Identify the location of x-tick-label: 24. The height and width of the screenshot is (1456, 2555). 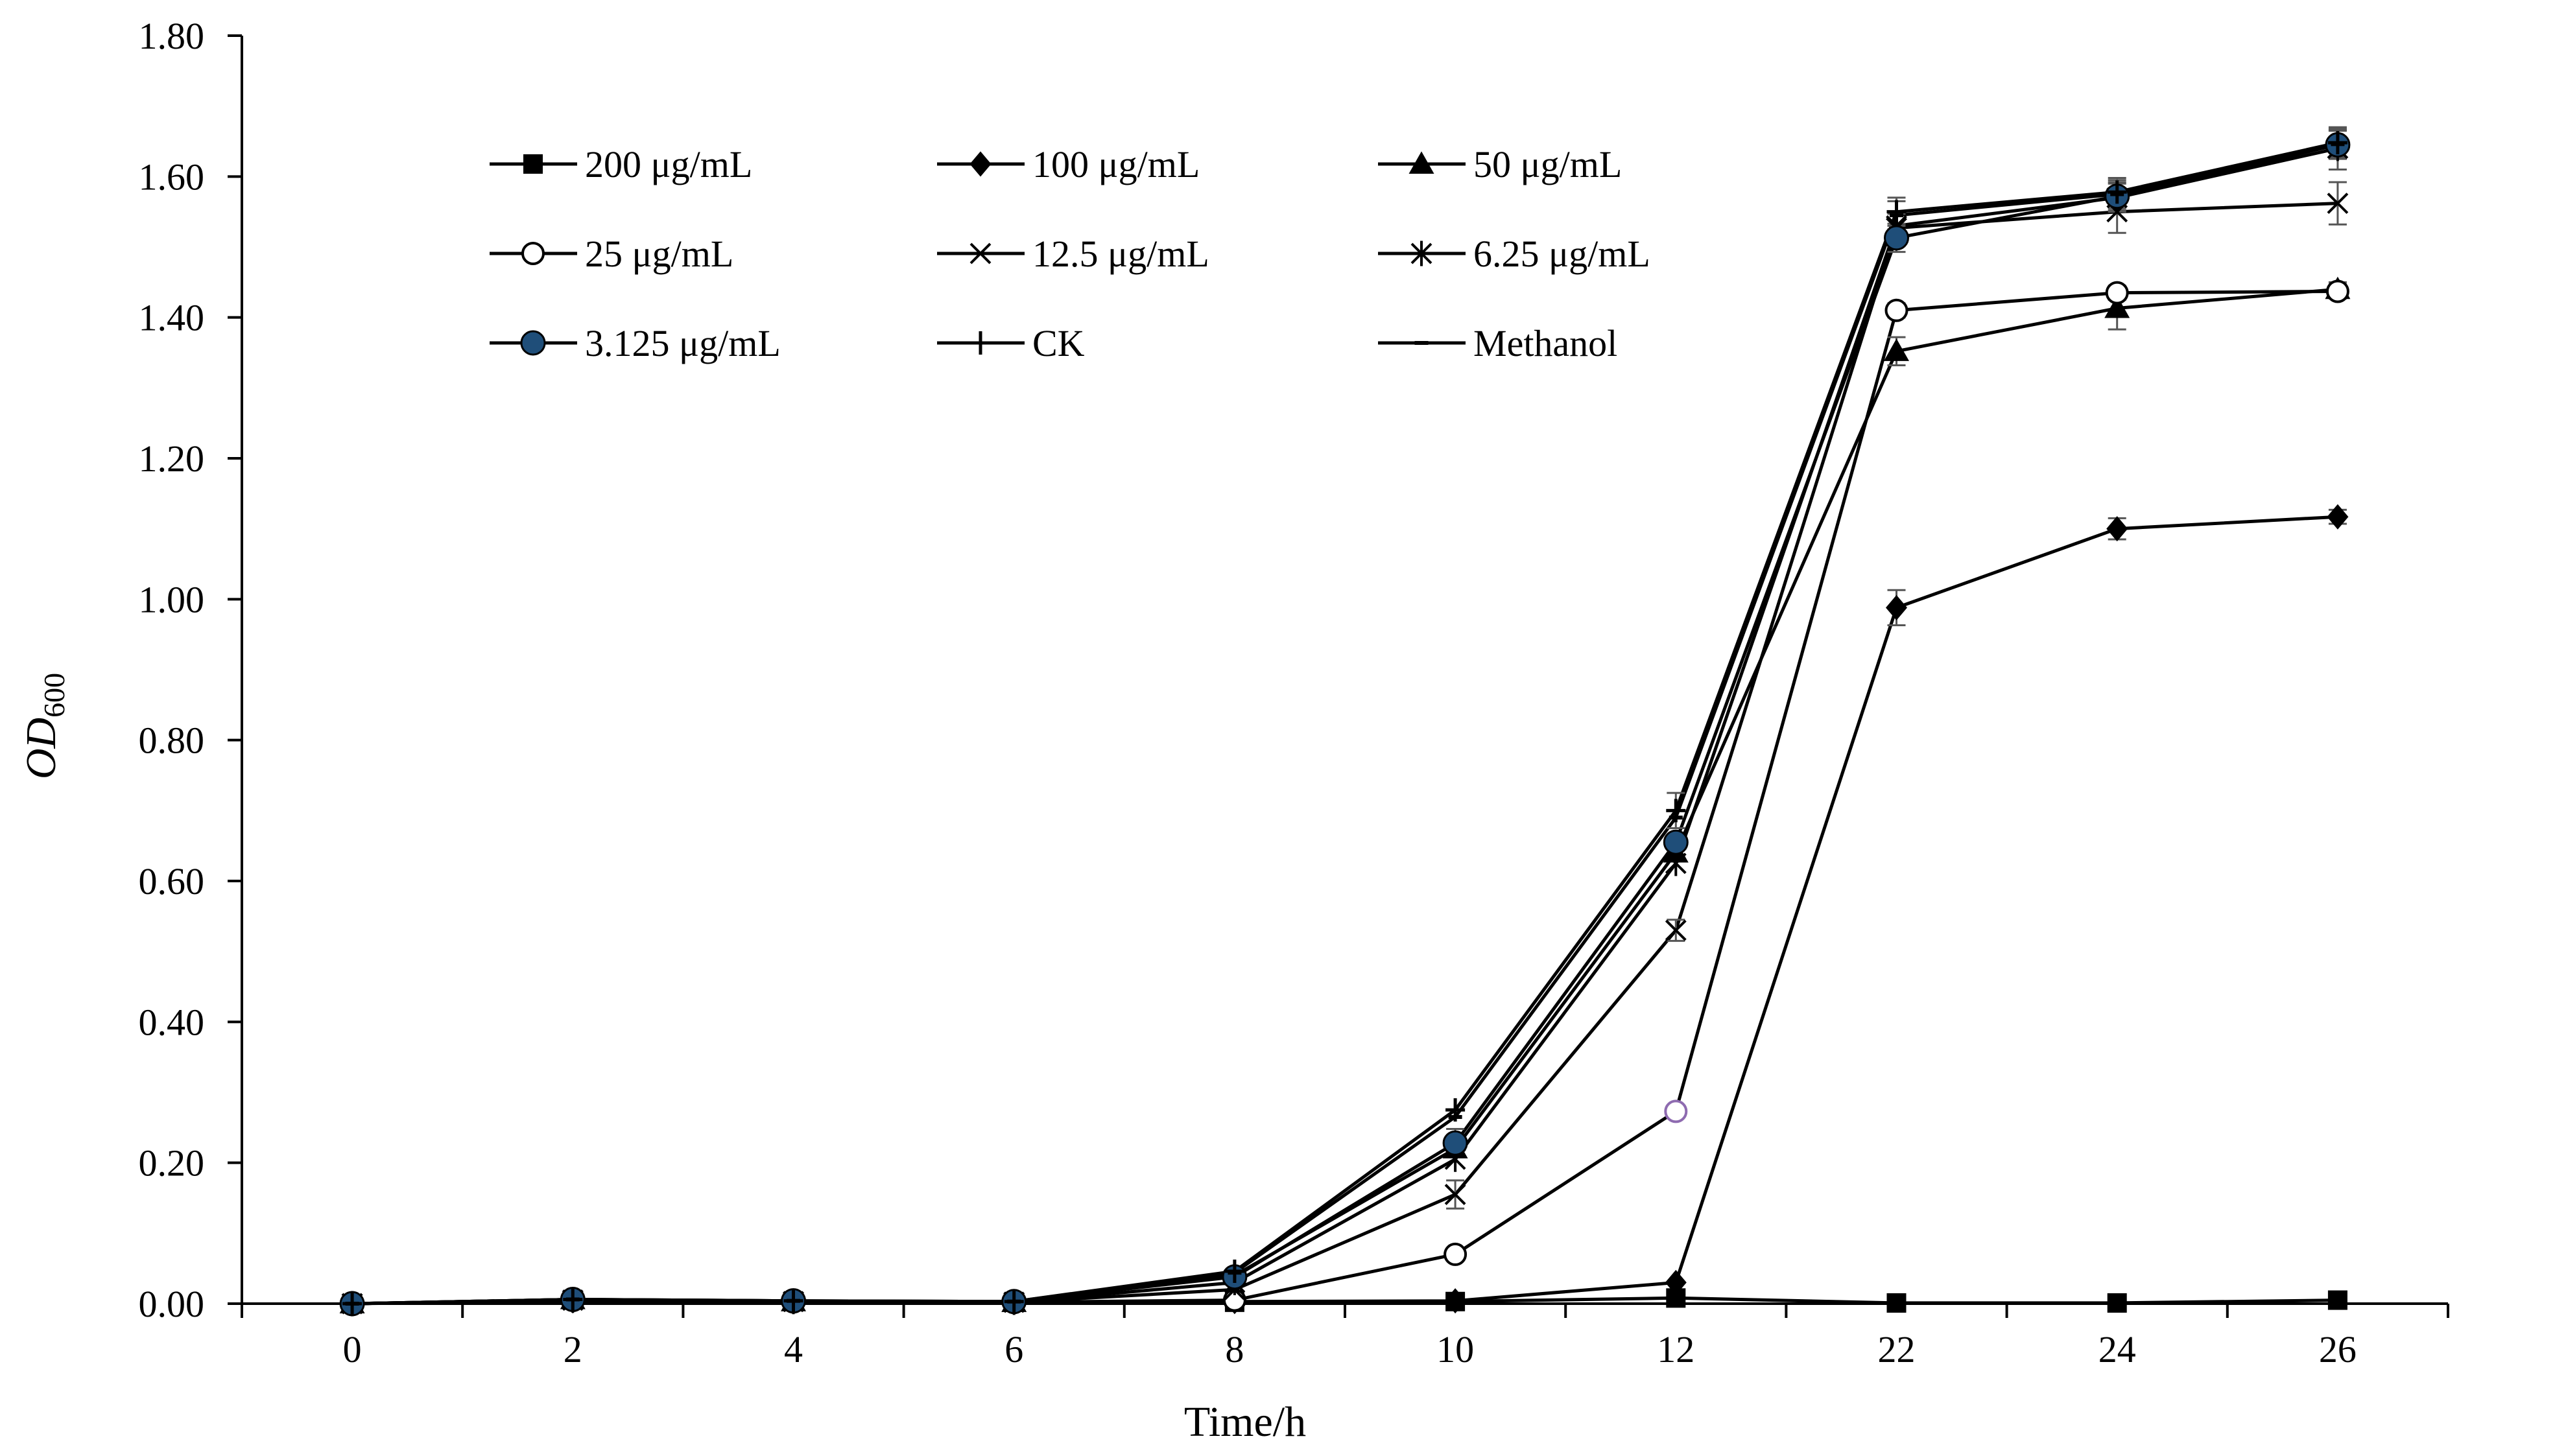
(2117, 1349).